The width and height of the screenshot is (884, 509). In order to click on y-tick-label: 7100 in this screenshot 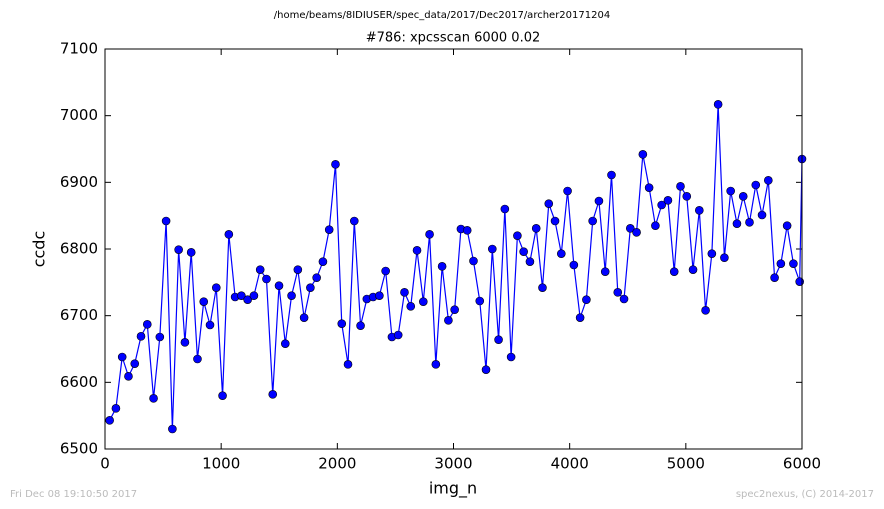, I will do `click(79, 49)`.